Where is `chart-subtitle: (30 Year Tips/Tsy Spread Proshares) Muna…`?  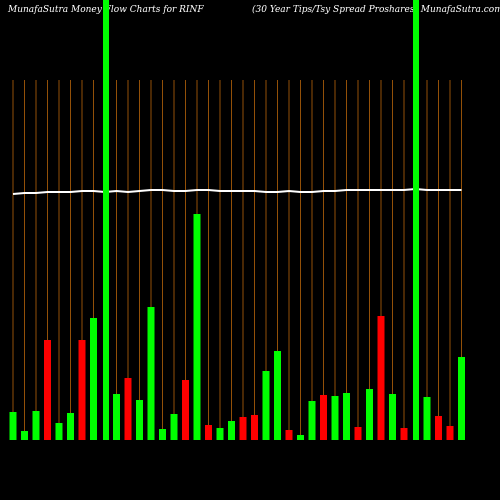 chart-subtitle: (30 Year Tips/Tsy Spread Proshares) Muna… is located at coordinates (376, 9).